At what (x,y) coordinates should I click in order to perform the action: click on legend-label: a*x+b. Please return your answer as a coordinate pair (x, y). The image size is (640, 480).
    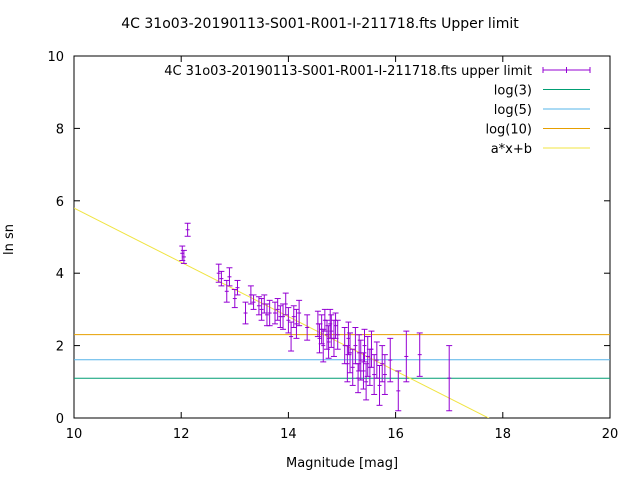
    Looking at the image, I should click on (511, 149).